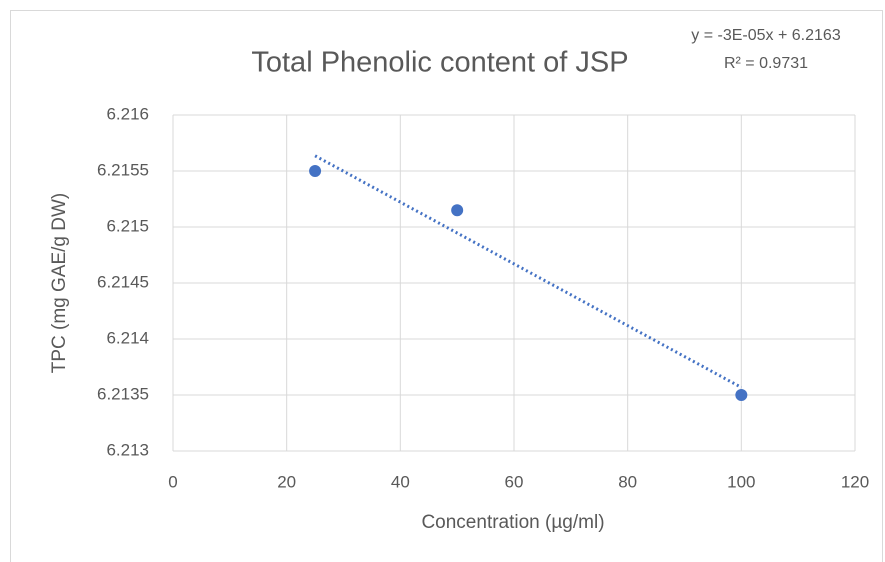 The width and height of the screenshot is (885, 562). Describe the element at coordinates (514, 481) in the screenshot. I see `x-tick-label: 60` at that location.